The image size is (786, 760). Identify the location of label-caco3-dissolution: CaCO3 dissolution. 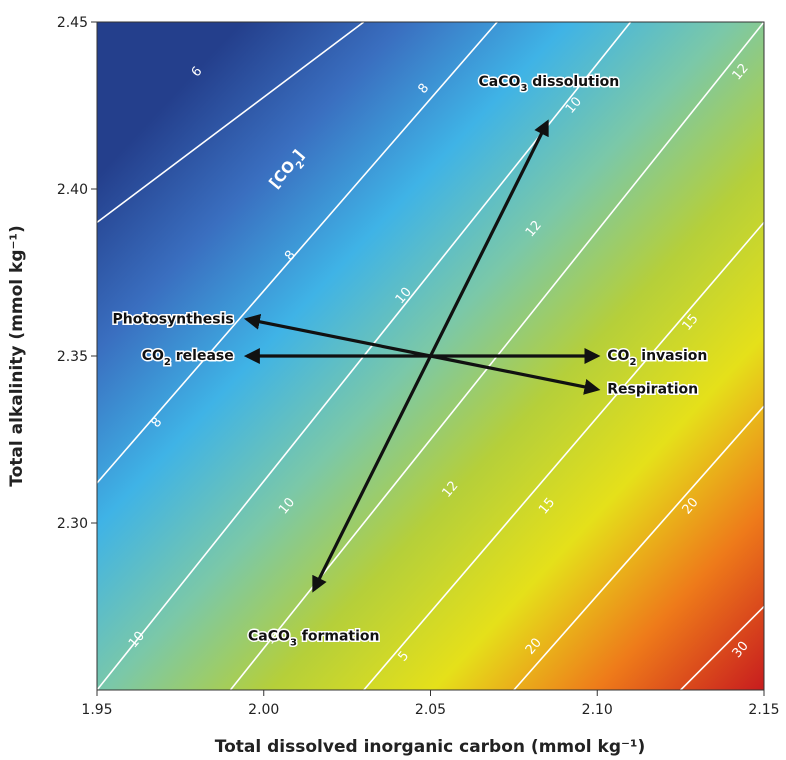
(549, 84).